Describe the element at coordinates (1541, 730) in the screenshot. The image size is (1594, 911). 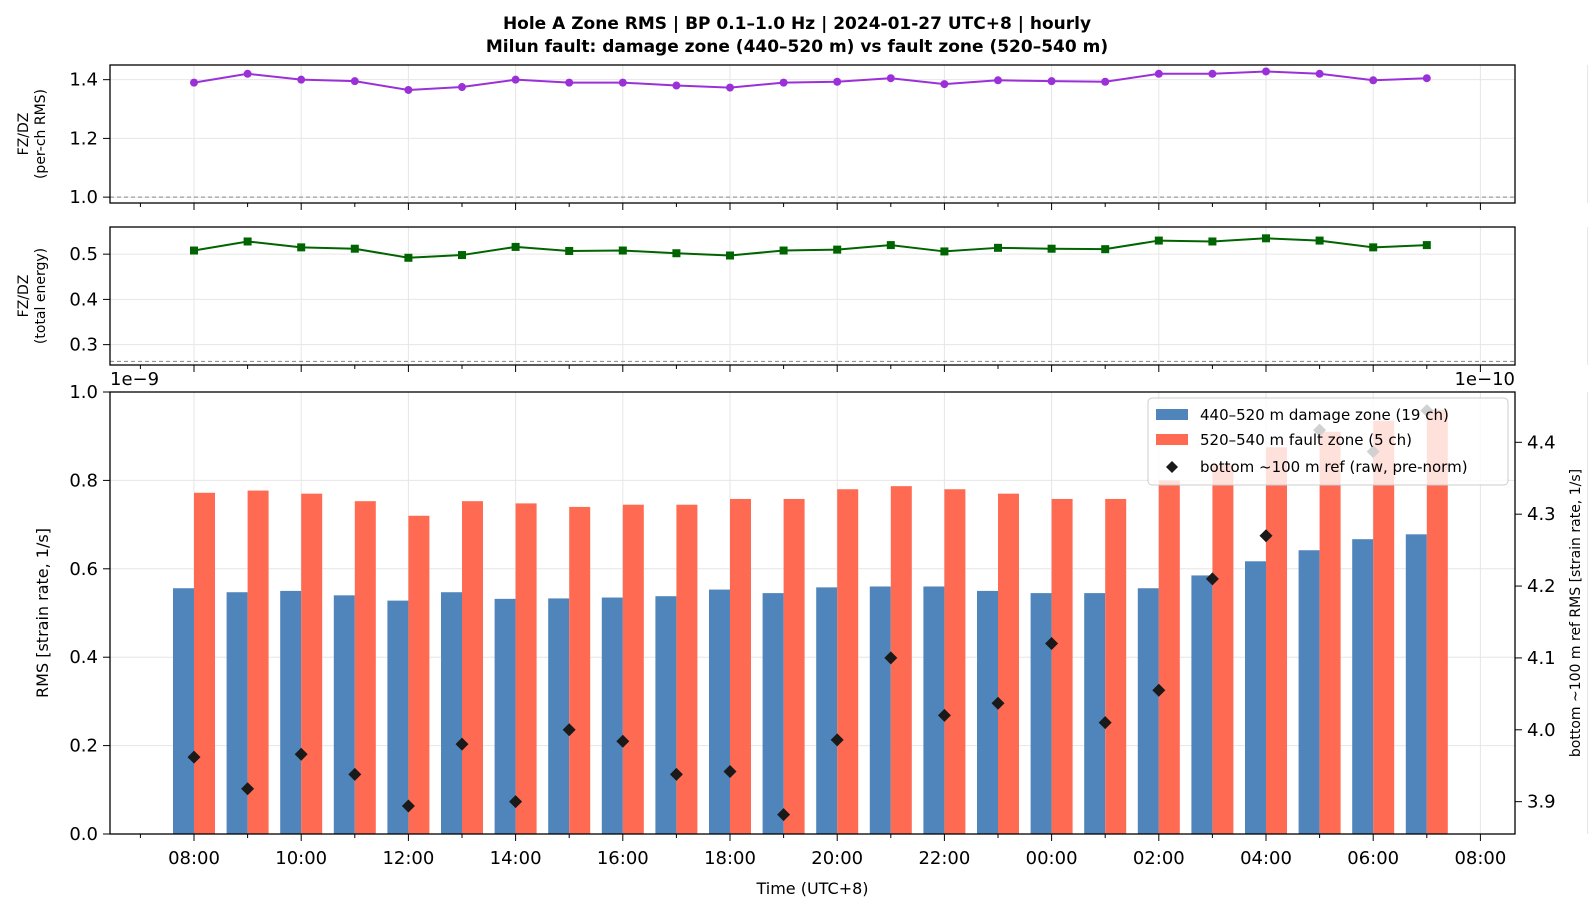
I see `y2-tick-label: 4.0` at that location.